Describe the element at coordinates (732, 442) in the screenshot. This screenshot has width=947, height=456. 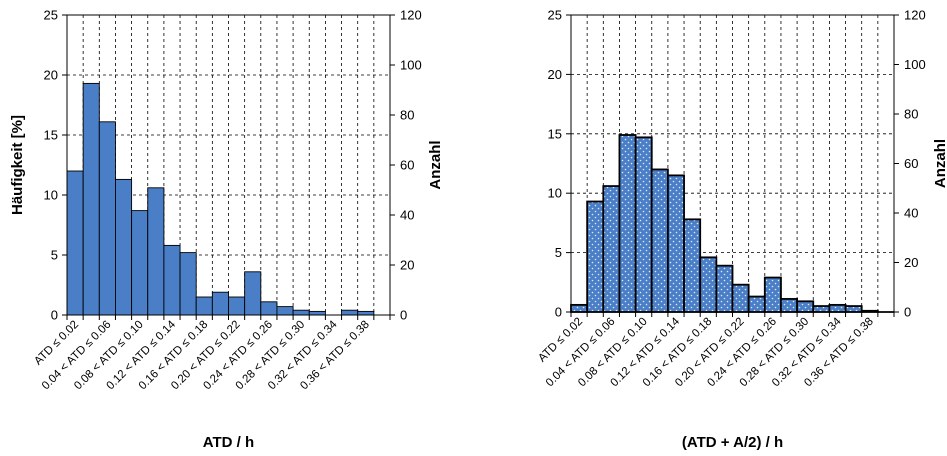
I see `x-axis-title: (ATD + A/2) / h` at that location.